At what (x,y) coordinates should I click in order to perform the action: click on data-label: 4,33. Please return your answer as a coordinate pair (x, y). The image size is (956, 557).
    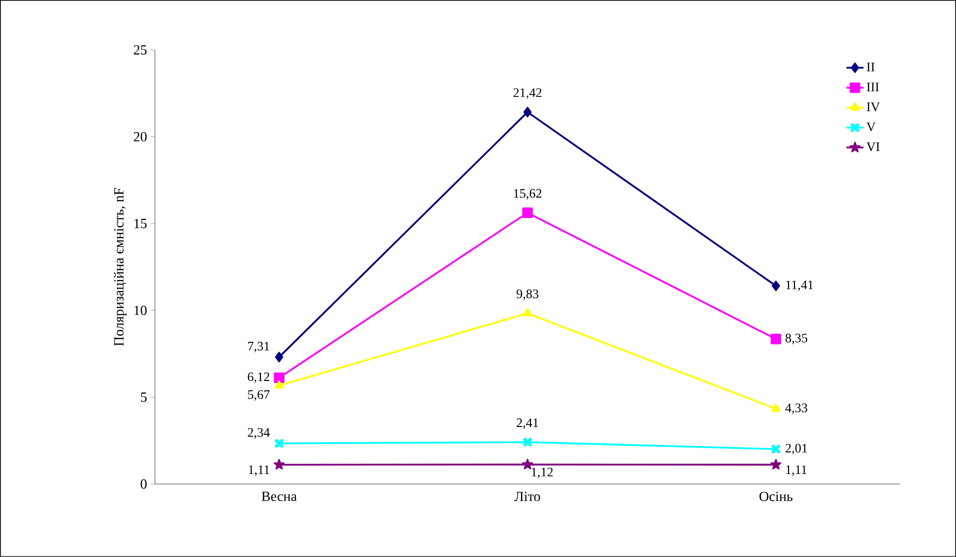
    Looking at the image, I should click on (796, 409).